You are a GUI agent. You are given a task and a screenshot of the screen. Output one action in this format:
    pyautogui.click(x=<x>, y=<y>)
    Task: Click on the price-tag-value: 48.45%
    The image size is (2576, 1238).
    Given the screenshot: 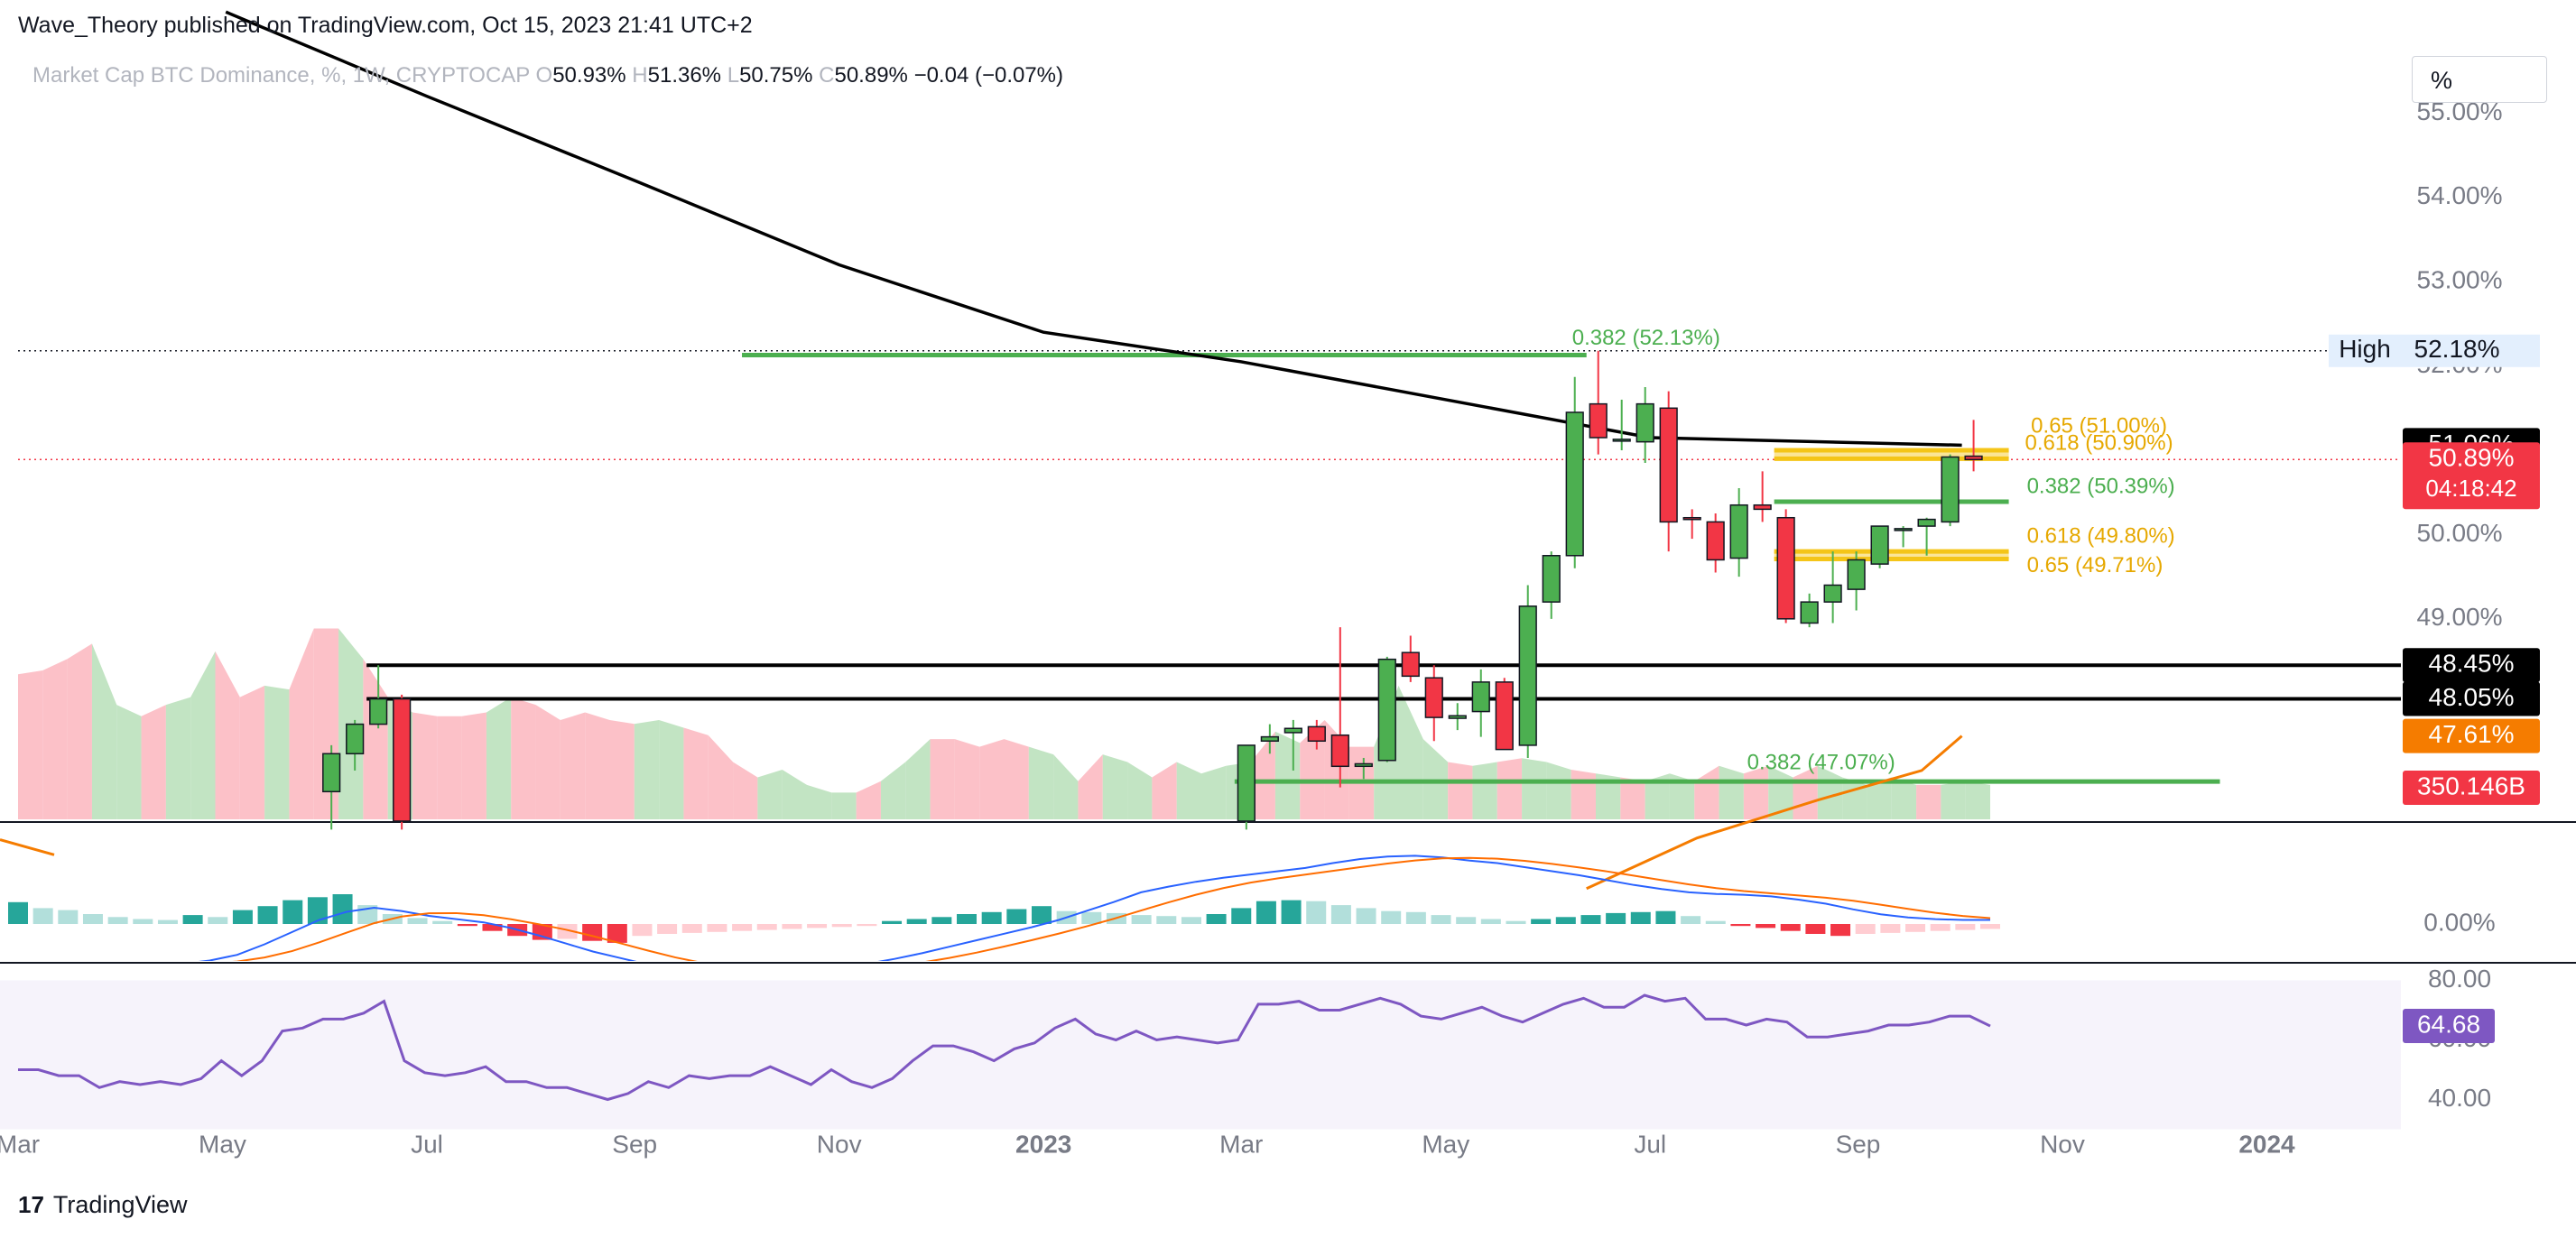 What is the action you would take?
    pyautogui.click(x=2472, y=664)
    